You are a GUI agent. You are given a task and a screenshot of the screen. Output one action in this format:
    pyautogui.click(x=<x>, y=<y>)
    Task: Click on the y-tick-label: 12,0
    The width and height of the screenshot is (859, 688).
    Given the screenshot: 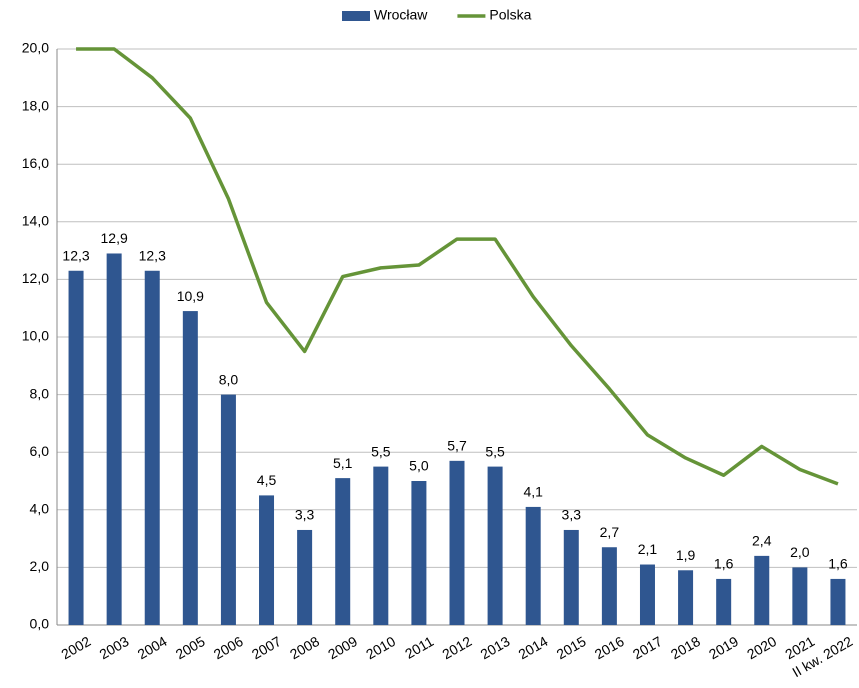 What is the action you would take?
    pyautogui.click(x=35, y=278)
    